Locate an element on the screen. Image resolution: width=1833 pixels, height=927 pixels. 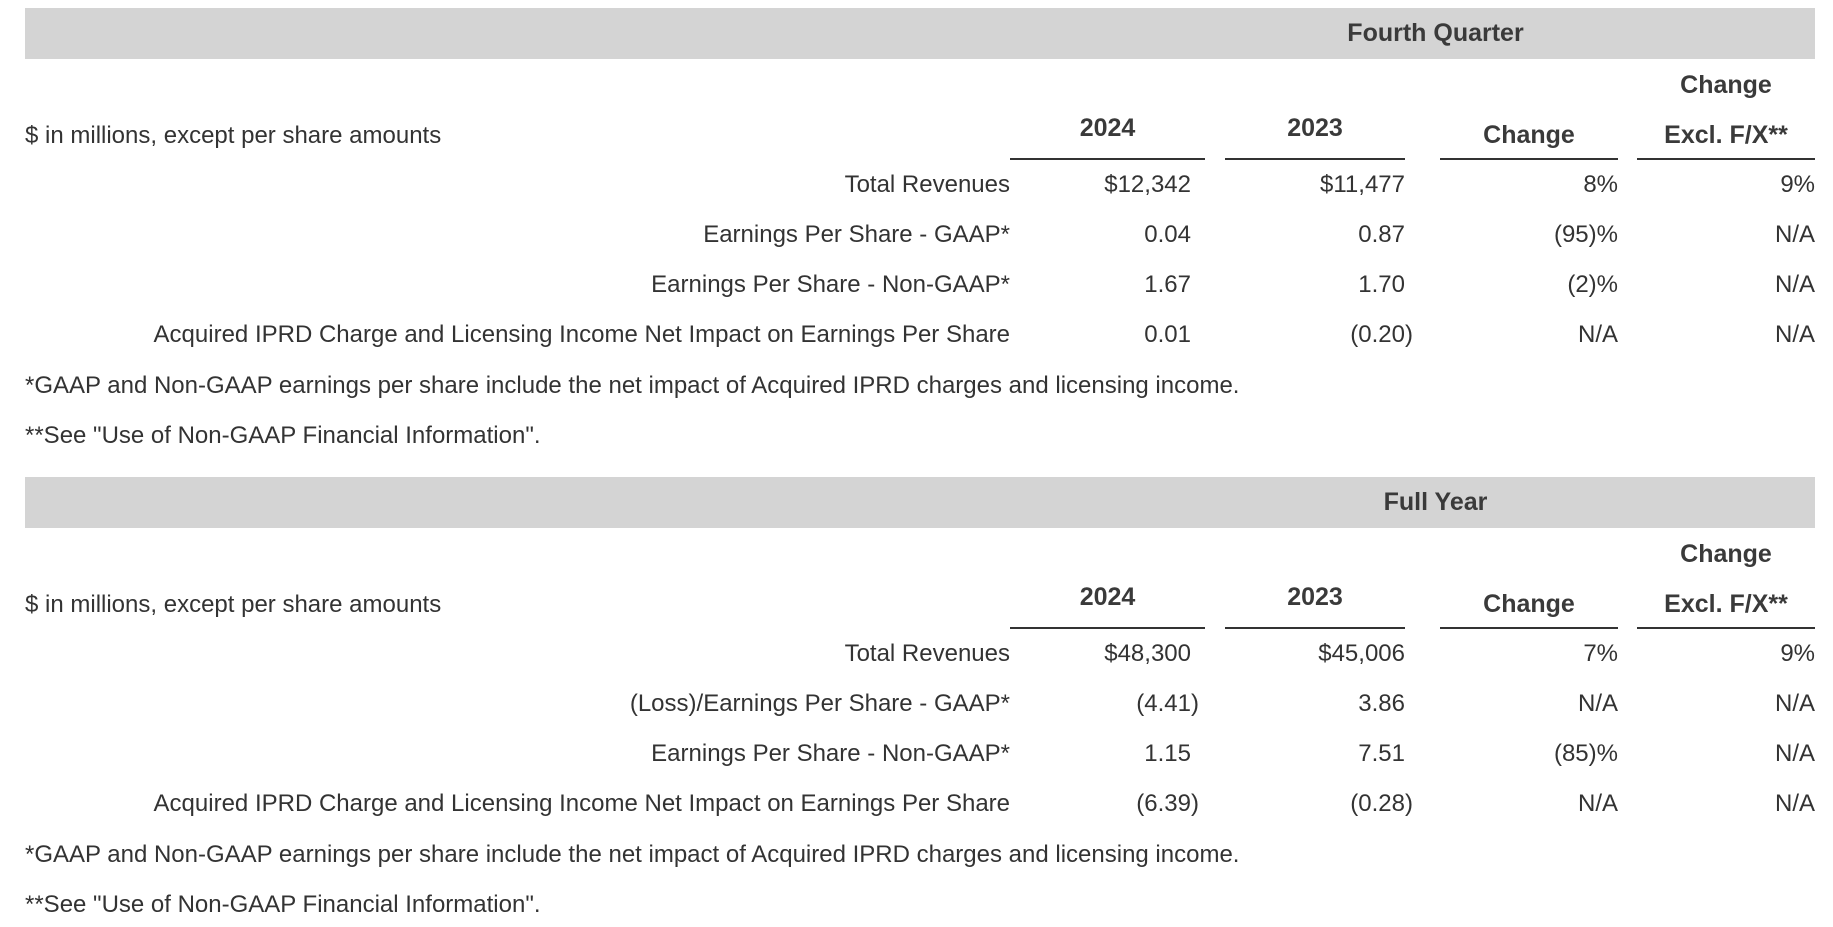
value-current-year: 1.67 is located at coordinates (1167, 284).